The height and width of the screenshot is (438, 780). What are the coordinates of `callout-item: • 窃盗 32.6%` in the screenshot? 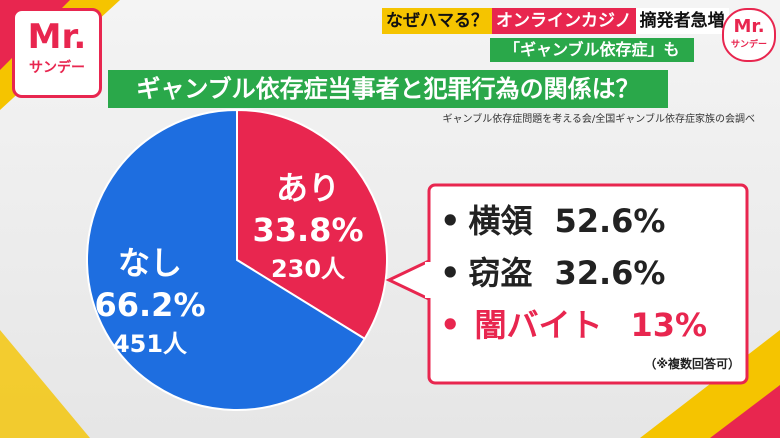 It's located at (590, 273).